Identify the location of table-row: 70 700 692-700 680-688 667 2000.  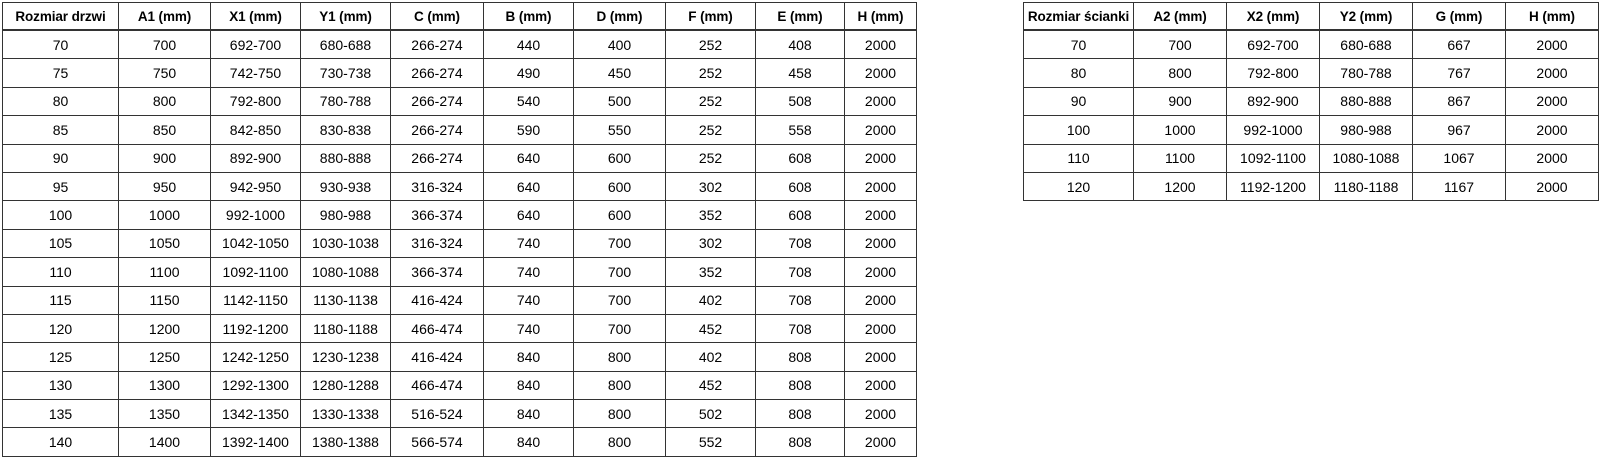
(1311, 44).